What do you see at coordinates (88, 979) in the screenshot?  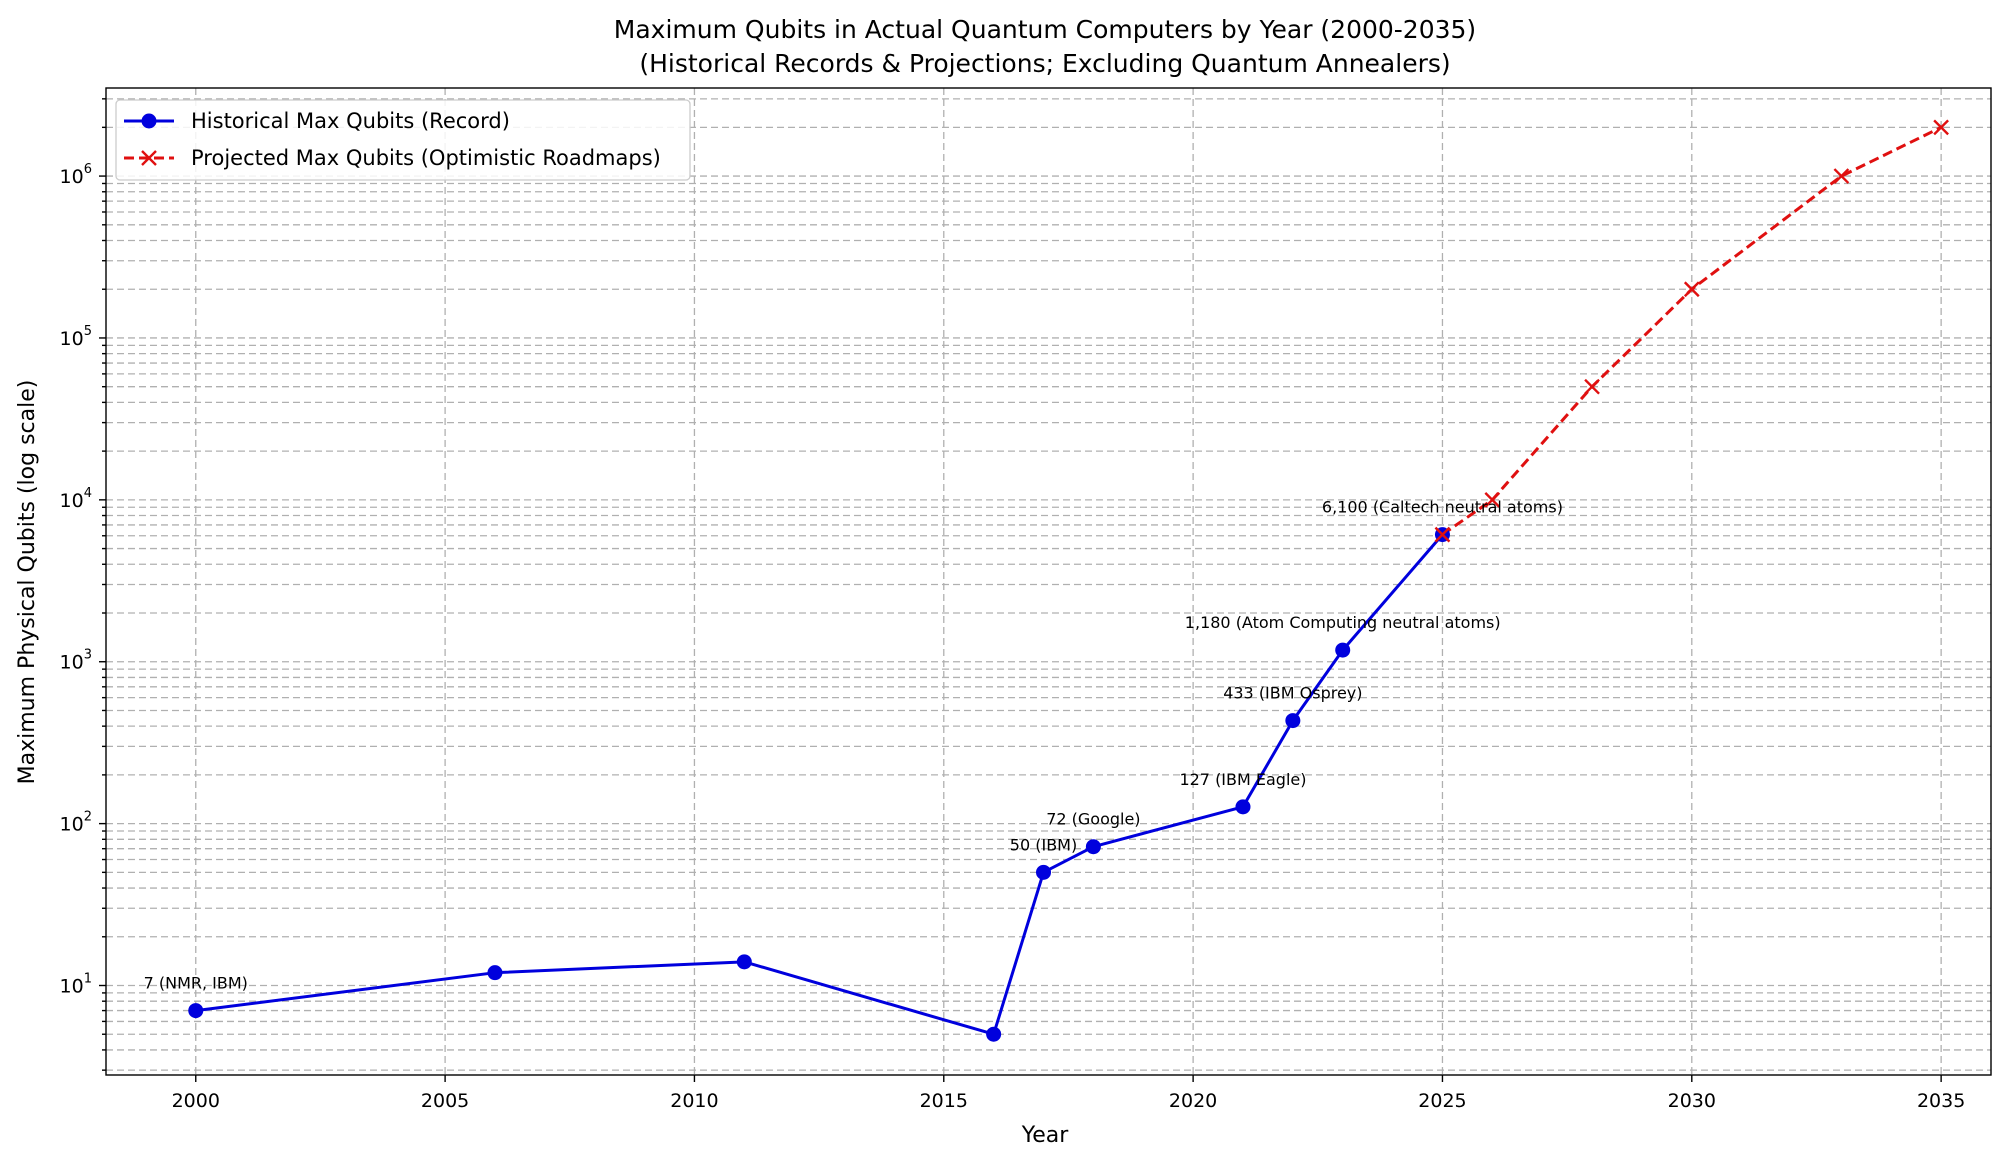 I see `y-tick-exponent: 1` at bounding box center [88, 979].